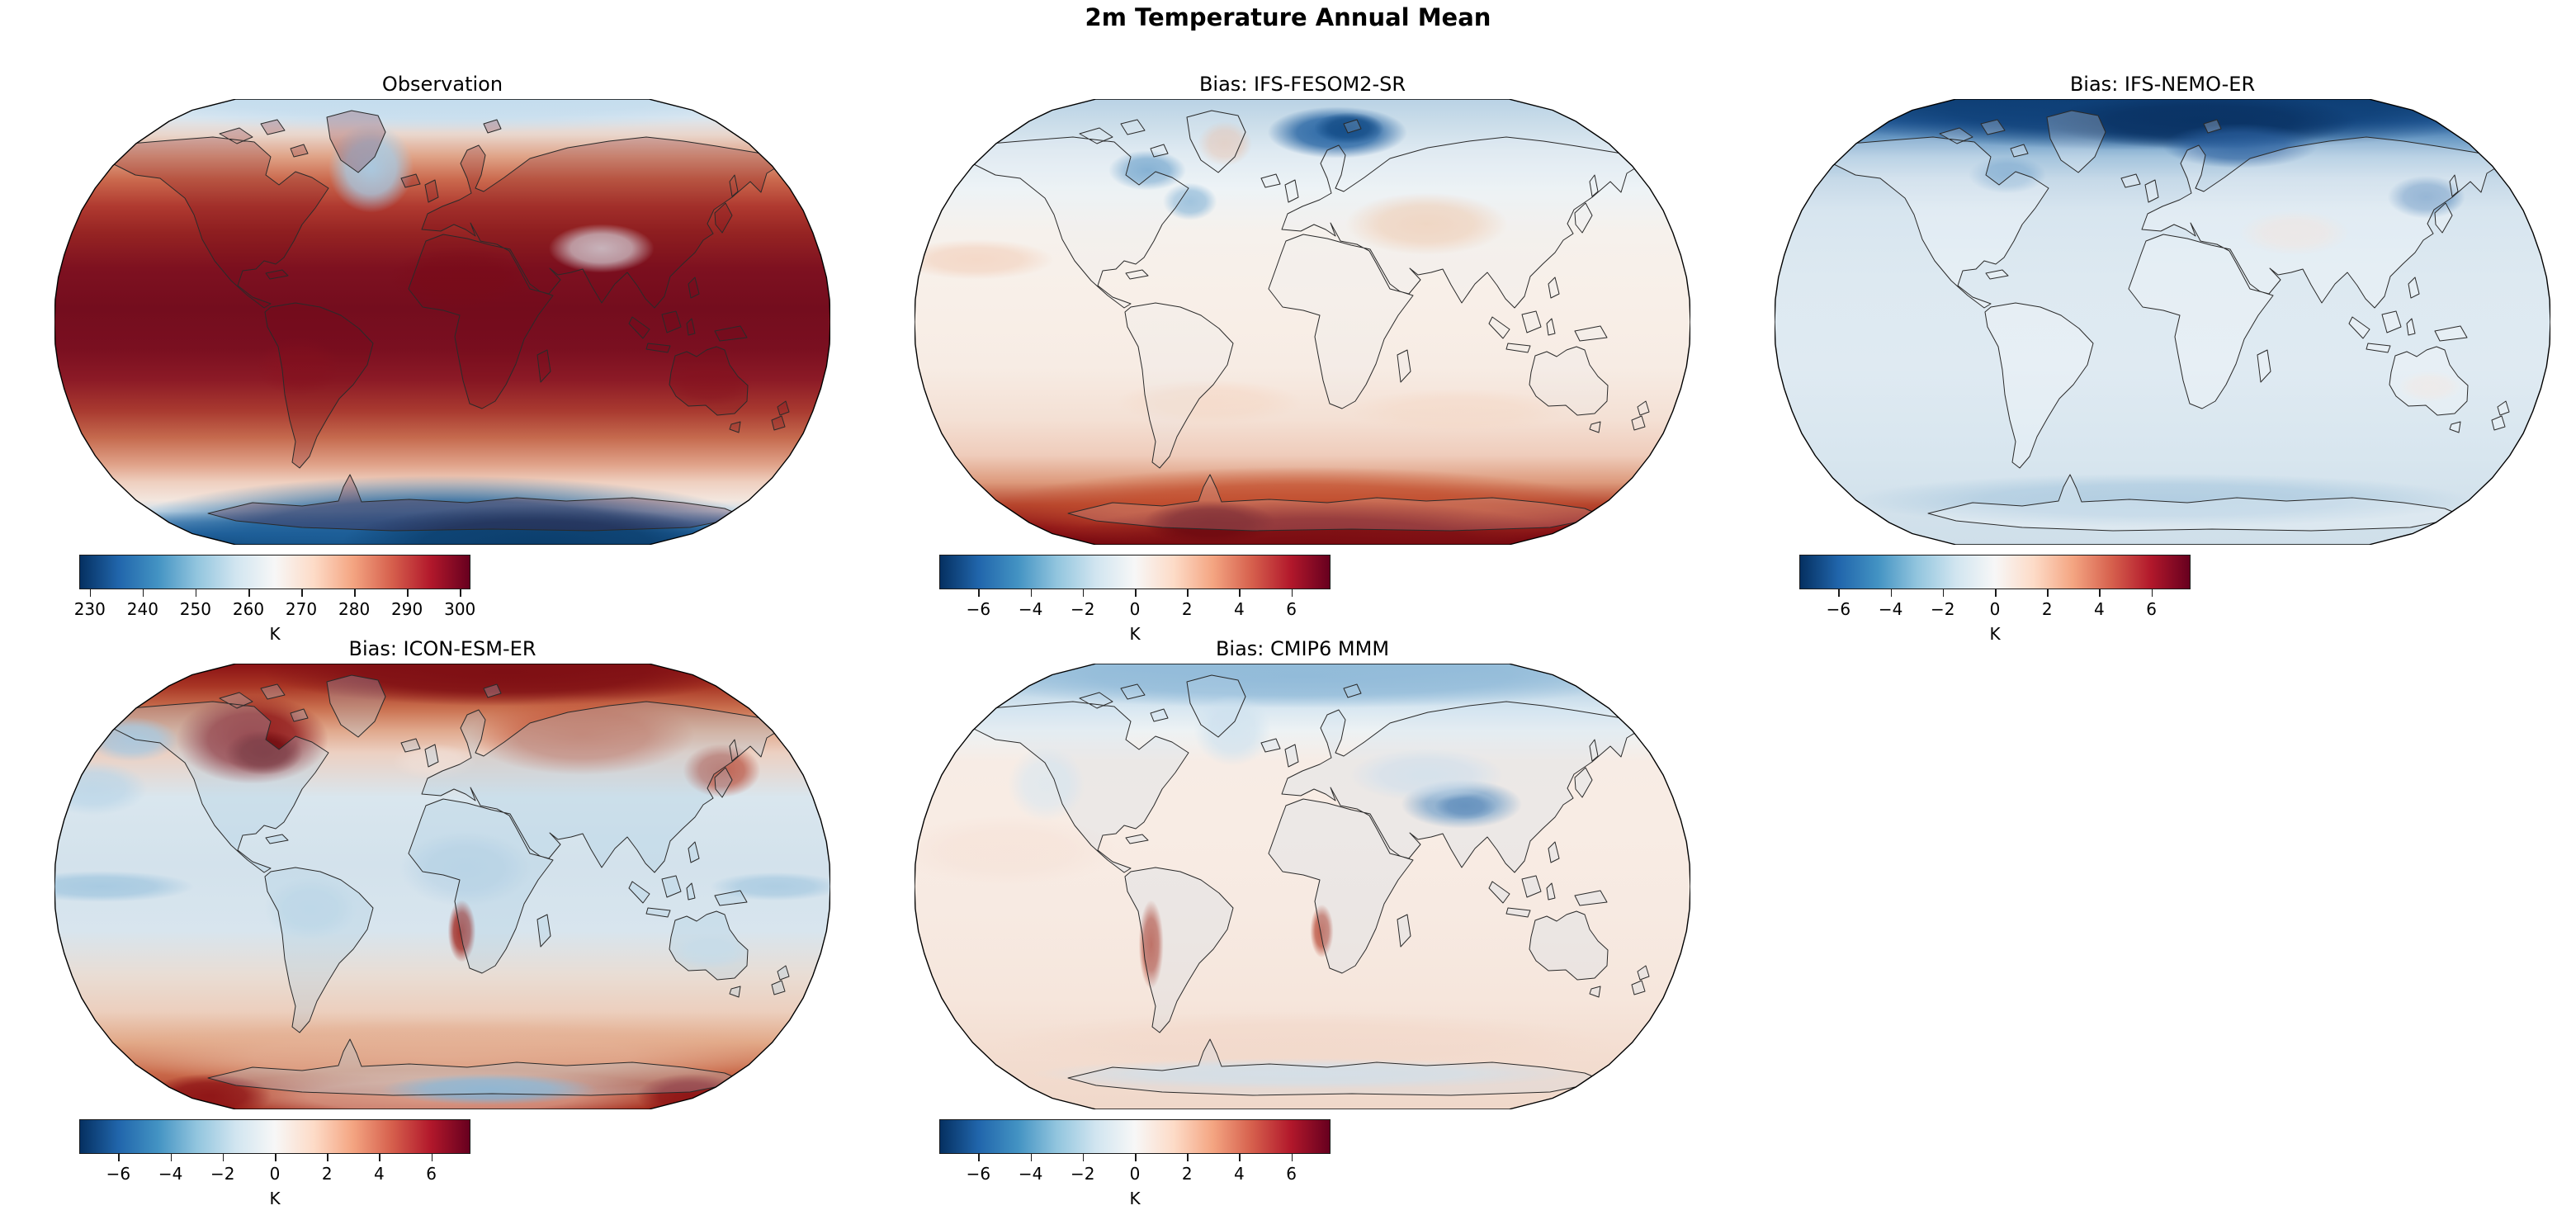 This screenshot has height=1215, width=2576. I want to click on colorbar-tick-label: 260, so click(248, 609).